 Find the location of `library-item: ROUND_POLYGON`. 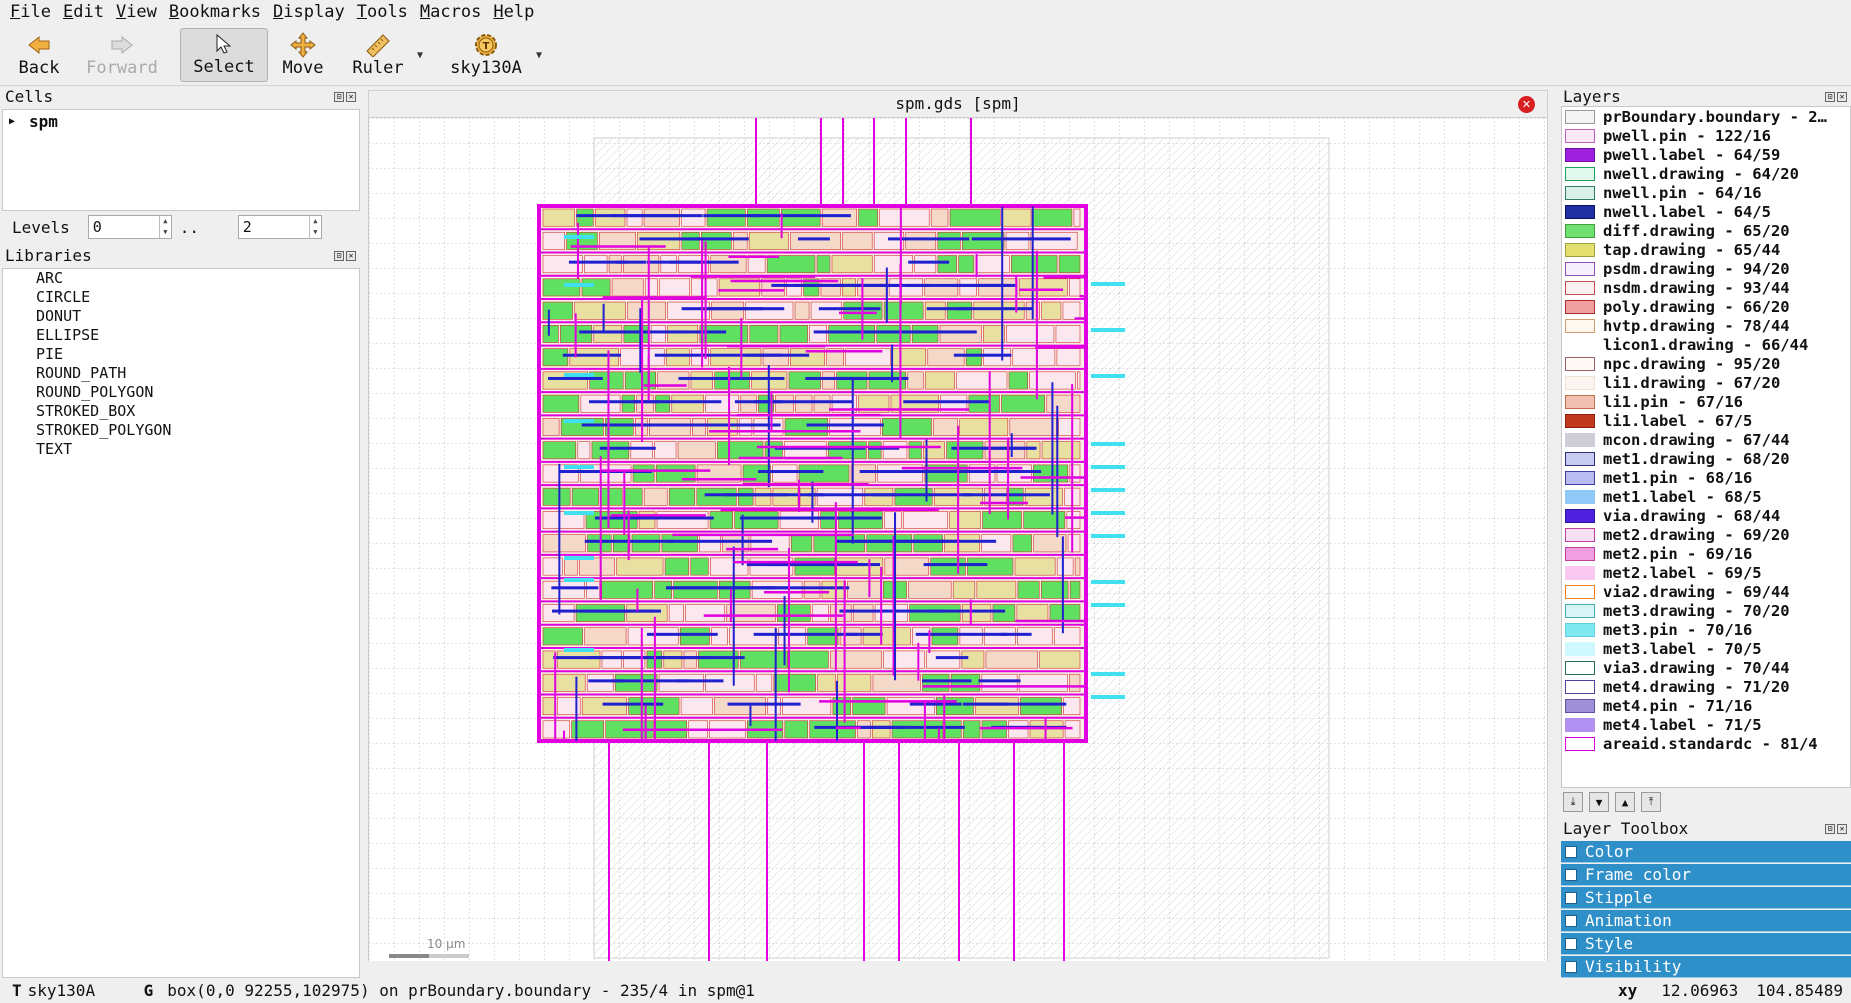

library-item: ROUND_POLYGON is located at coordinates (95, 392).